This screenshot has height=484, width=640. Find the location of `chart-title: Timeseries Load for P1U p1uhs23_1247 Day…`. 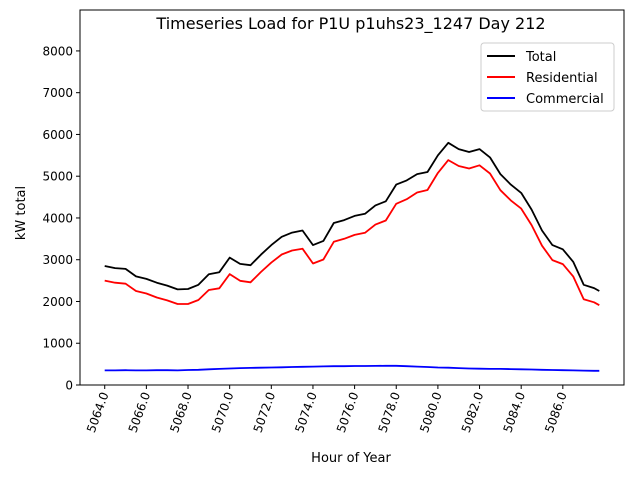

chart-title: Timeseries Load for P1U p1uhs23_1247 Day… is located at coordinates (350, 24).